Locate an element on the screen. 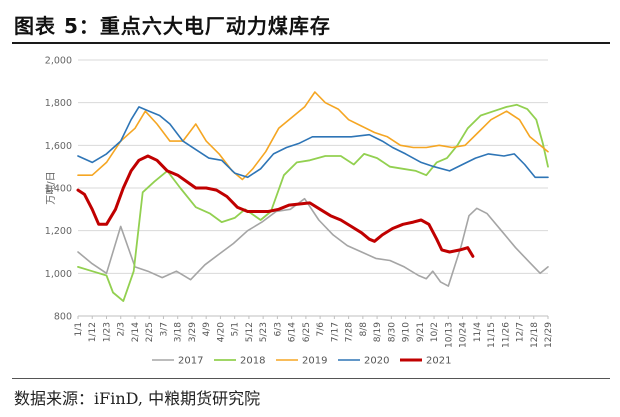 This screenshot has width=620, height=417. x-tick-label: 9/21 is located at coordinates (421, 332).